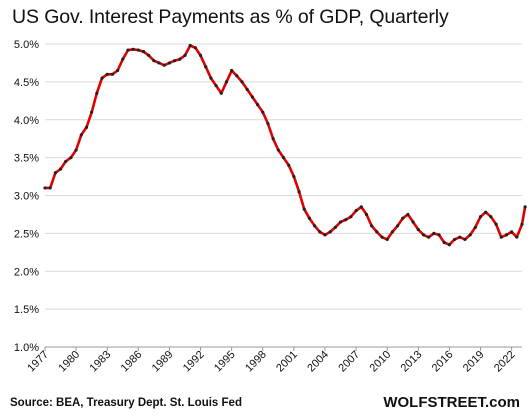 This screenshot has width=530, height=418. What do you see at coordinates (318, 362) in the screenshot?
I see `x-tick-label: 2004` at bounding box center [318, 362].